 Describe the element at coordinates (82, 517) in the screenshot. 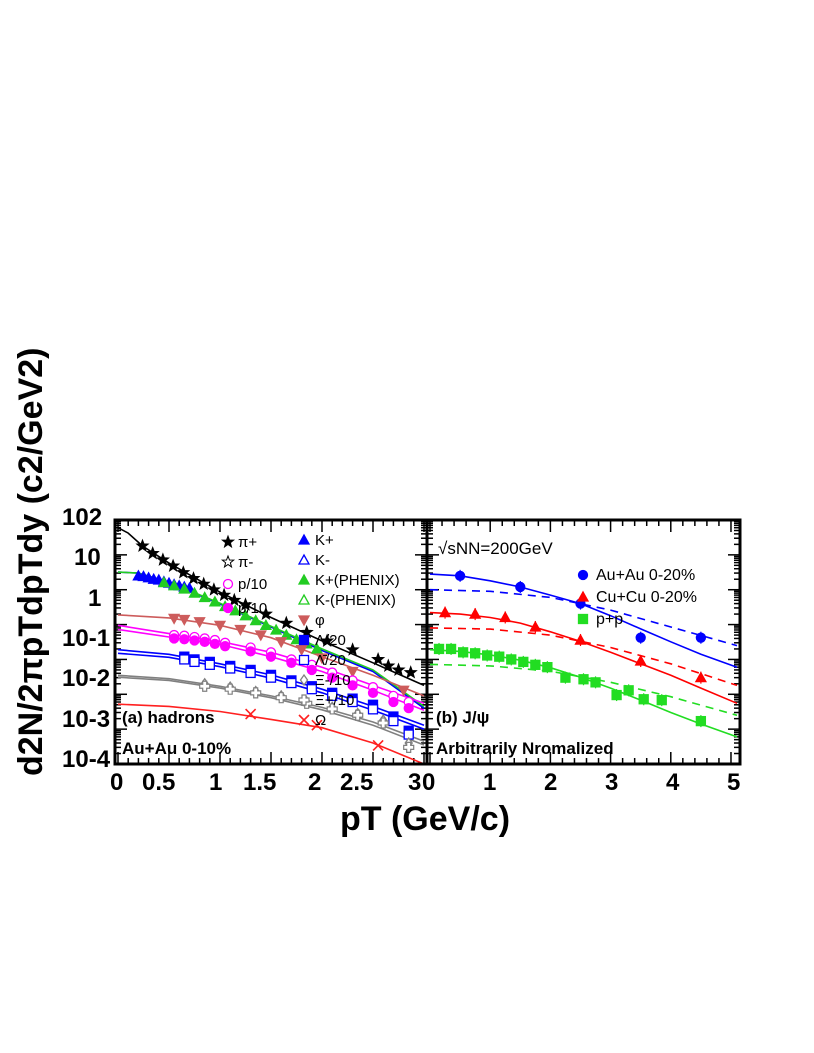

I see `y-tick-label: 102` at that location.